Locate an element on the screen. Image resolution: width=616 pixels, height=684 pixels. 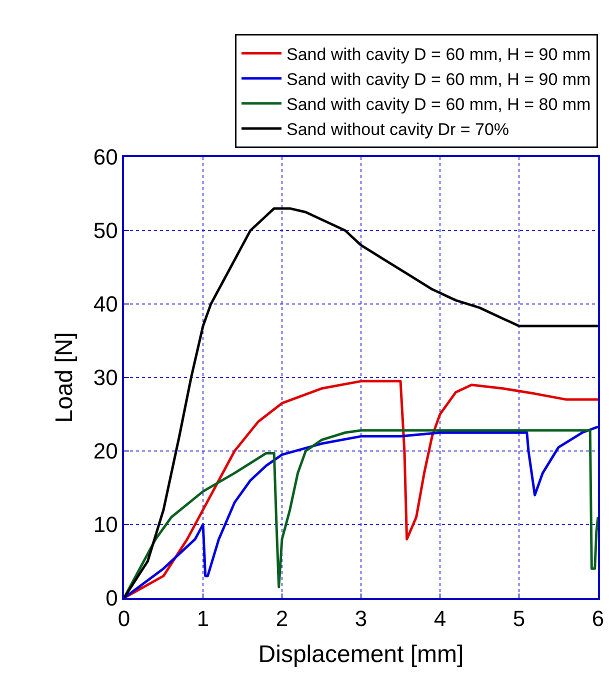
y-tick-label: 40 is located at coordinates (105, 304).